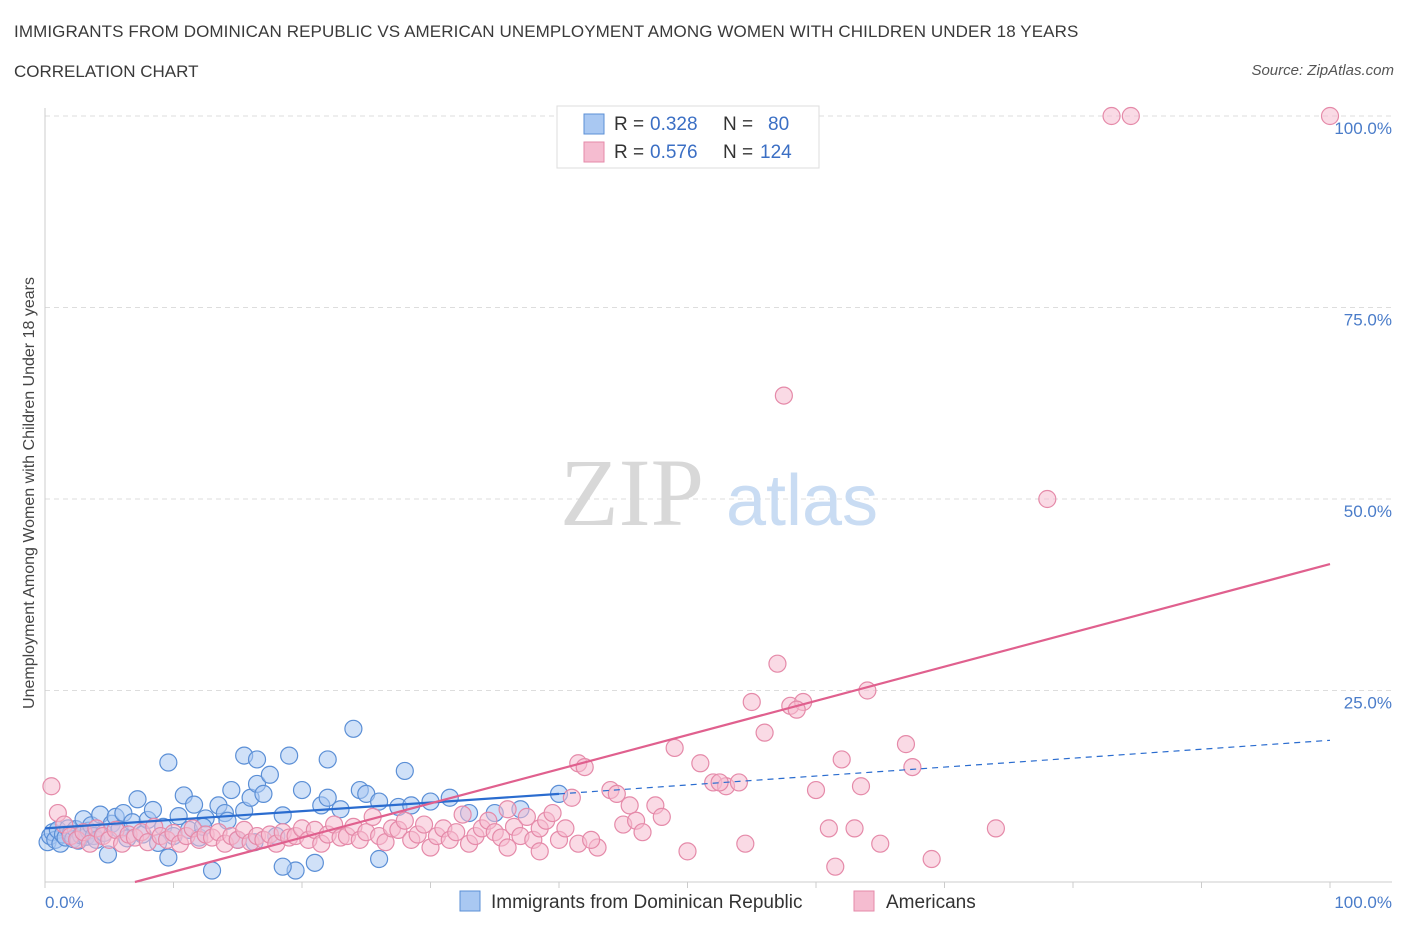  I want to click on legend-n-value-2: 124, so click(776, 152).